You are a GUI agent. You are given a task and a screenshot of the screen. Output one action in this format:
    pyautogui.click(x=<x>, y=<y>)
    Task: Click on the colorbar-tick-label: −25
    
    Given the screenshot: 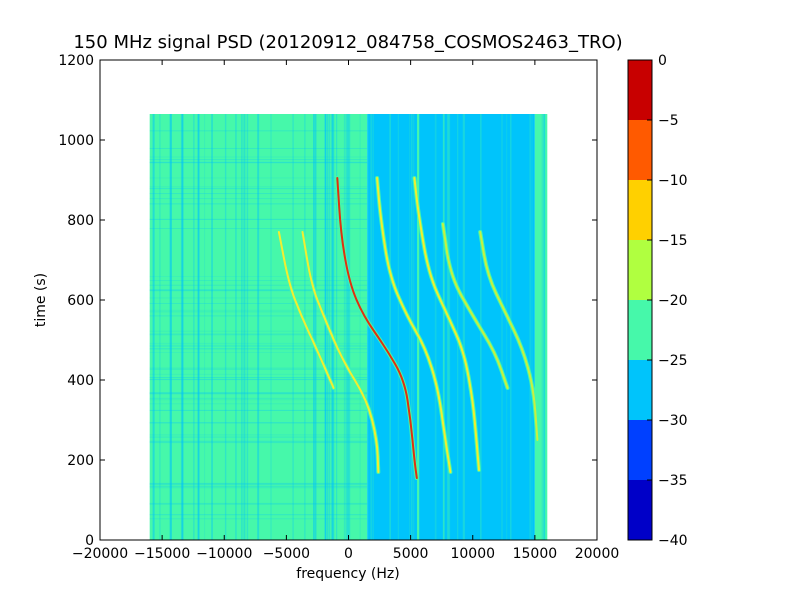 What is the action you would take?
    pyautogui.click(x=673, y=361)
    